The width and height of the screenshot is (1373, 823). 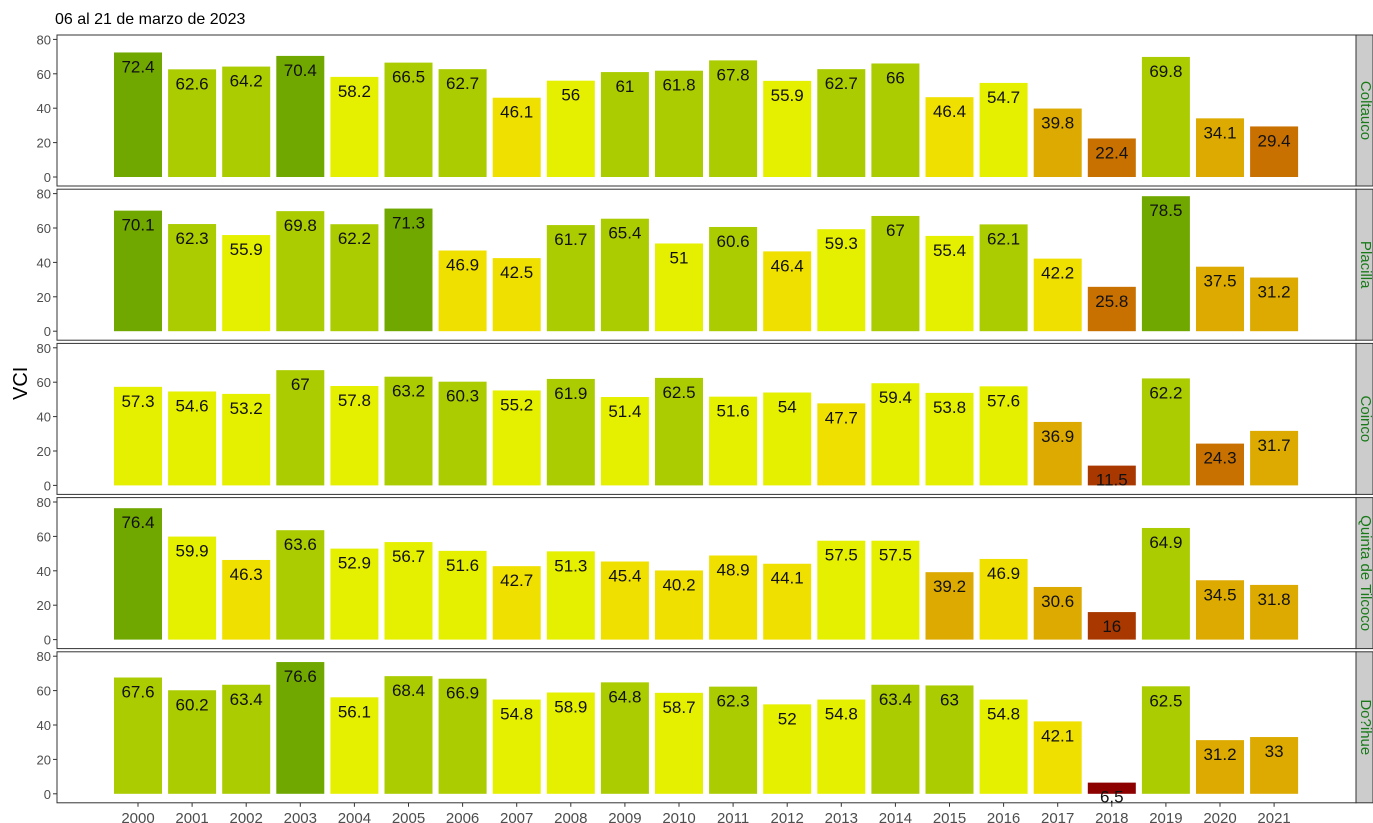 What do you see at coordinates (44, 262) in the screenshot?
I see `y-tick-label: 40` at bounding box center [44, 262].